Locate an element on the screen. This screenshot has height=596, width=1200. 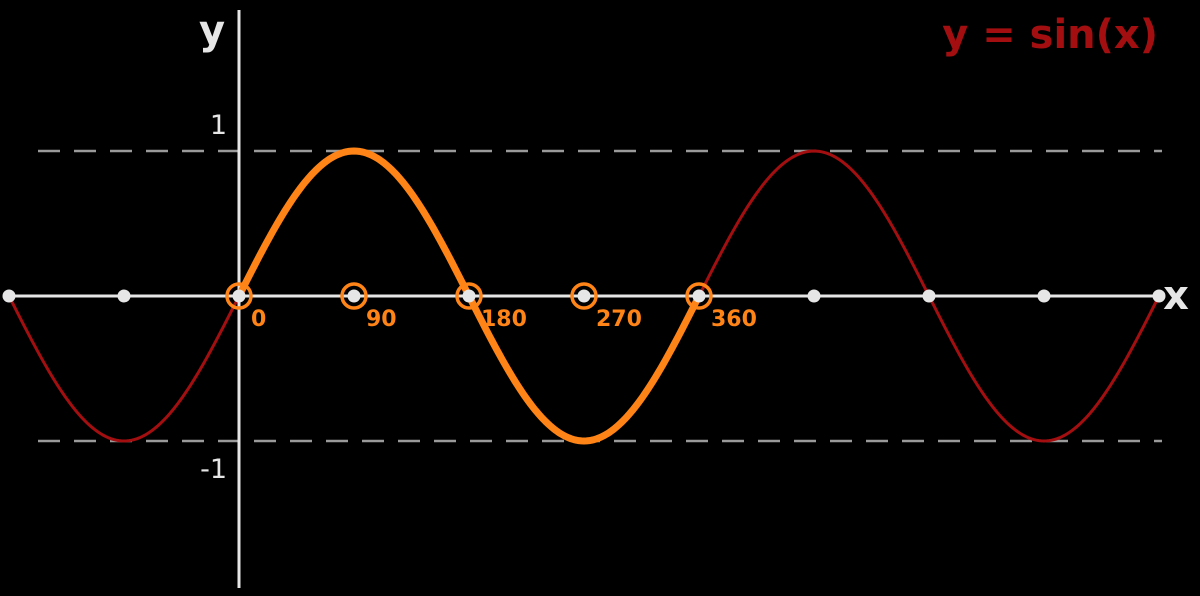
x-tick-label: 270 is located at coordinates (619, 319).